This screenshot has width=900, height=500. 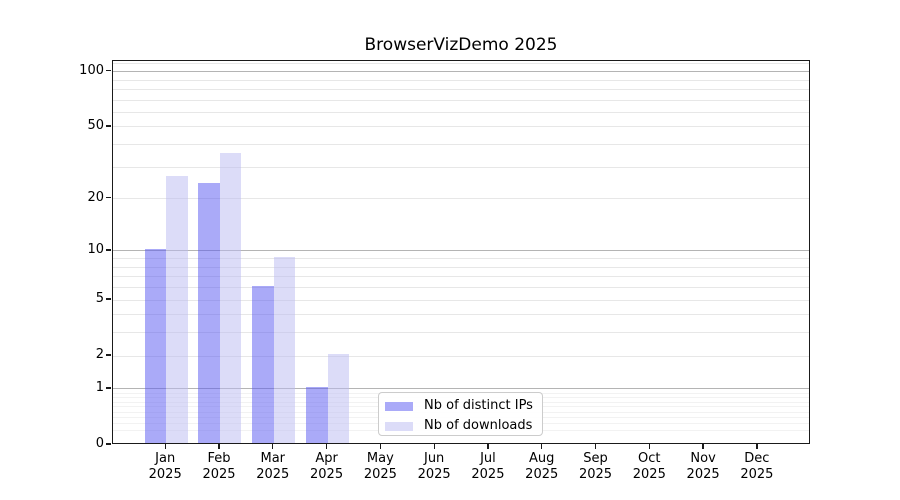 What do you see at coordinates (91, 70) in the screenshot?
I see `y-axis-tick-label: 100` at bounding box center [91, 70].